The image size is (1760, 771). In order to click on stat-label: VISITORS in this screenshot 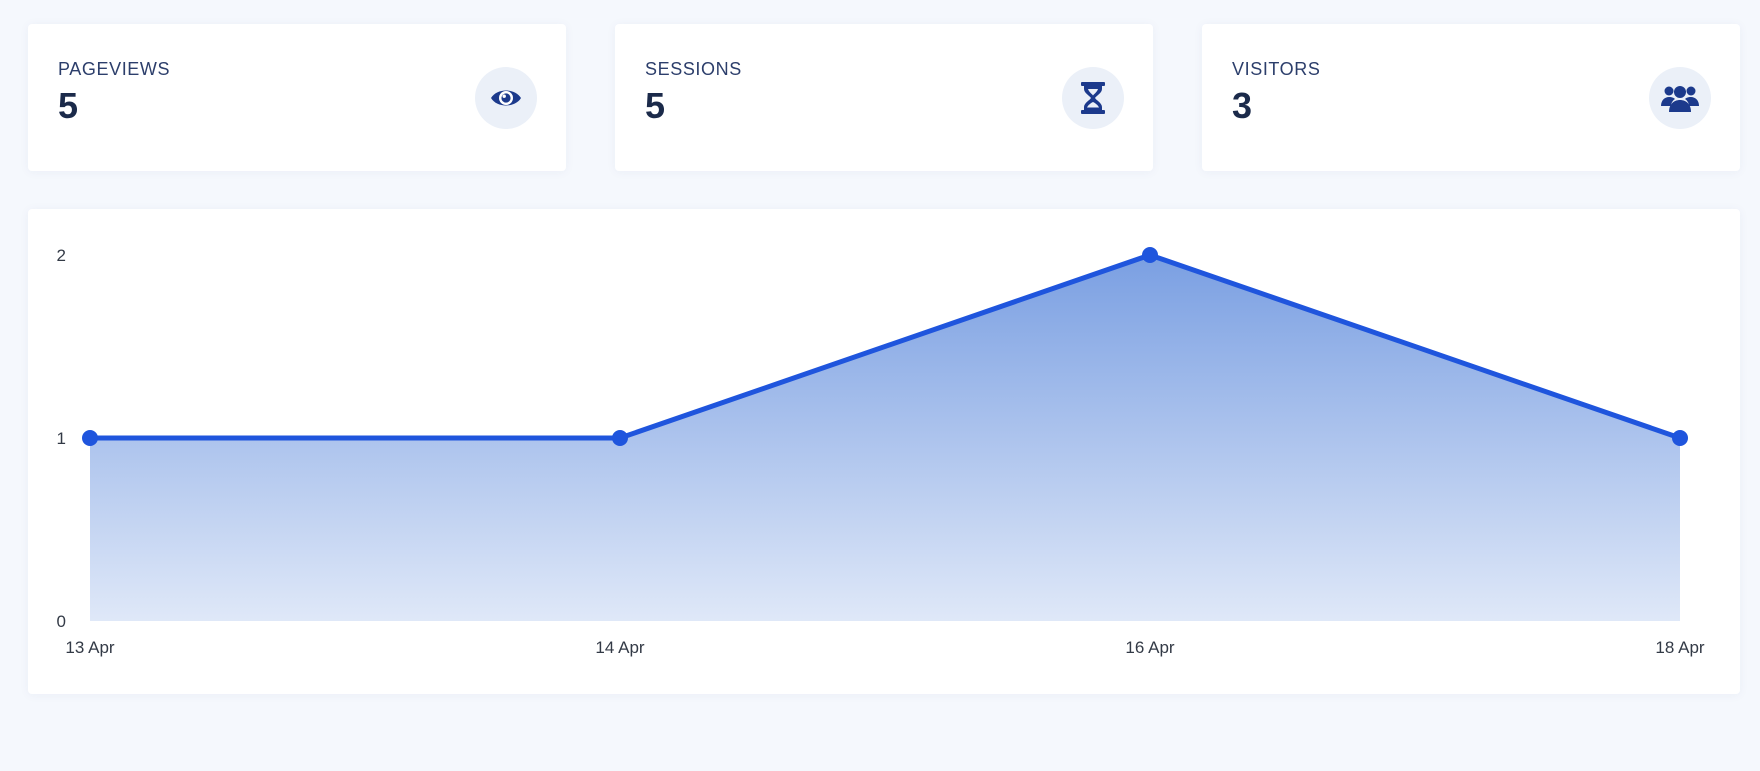, I will do `click(1276, 69)`.